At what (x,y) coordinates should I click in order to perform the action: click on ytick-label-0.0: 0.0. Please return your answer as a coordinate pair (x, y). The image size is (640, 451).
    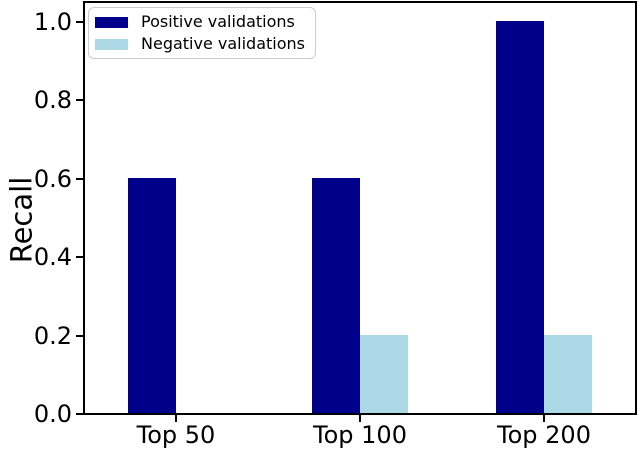
    Looking at the image, I should click on (52, 414).